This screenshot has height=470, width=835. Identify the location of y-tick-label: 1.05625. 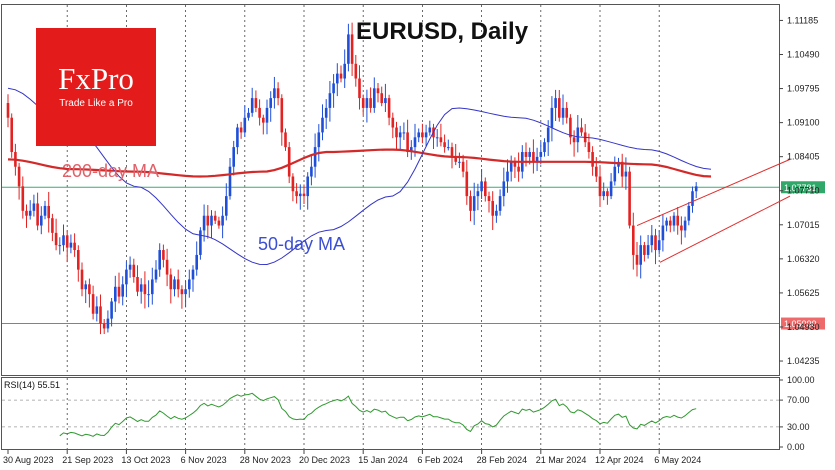
(803, 293).